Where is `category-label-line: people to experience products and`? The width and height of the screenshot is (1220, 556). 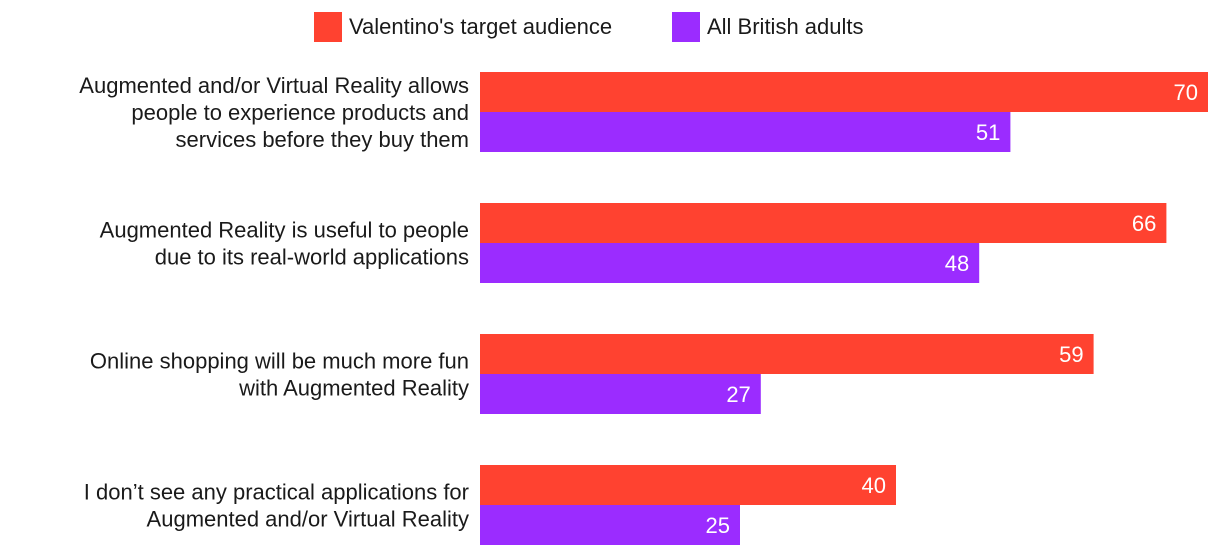
category-label-line: people to experience products and is located at coordinates (300, 112).